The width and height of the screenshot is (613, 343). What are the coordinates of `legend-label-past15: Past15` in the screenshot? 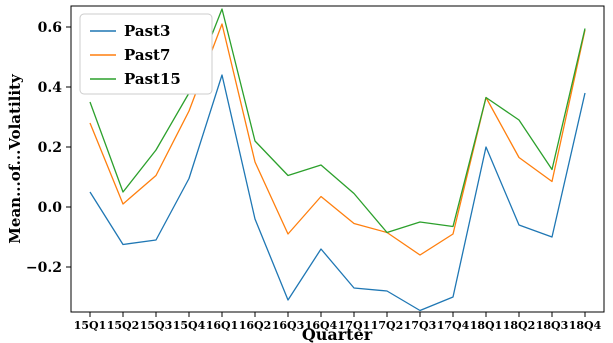 It's located at (152, 79).